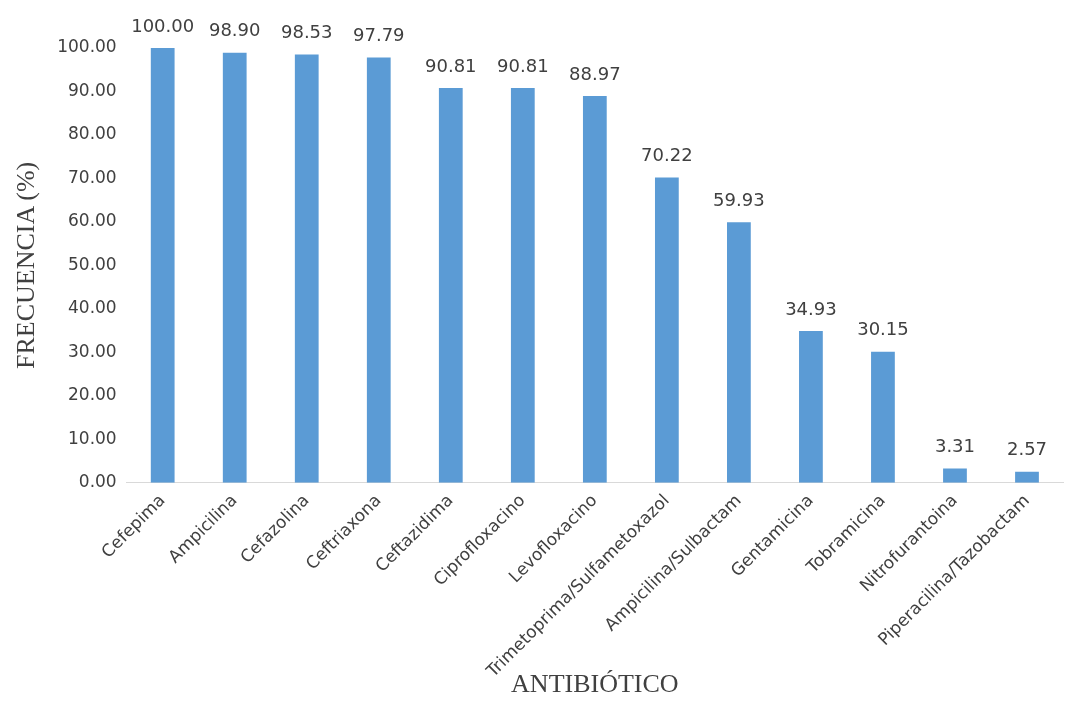  Describe the element at coordinates (954, 446) in the screenshot. I see `data-label: 3.31` at that location.